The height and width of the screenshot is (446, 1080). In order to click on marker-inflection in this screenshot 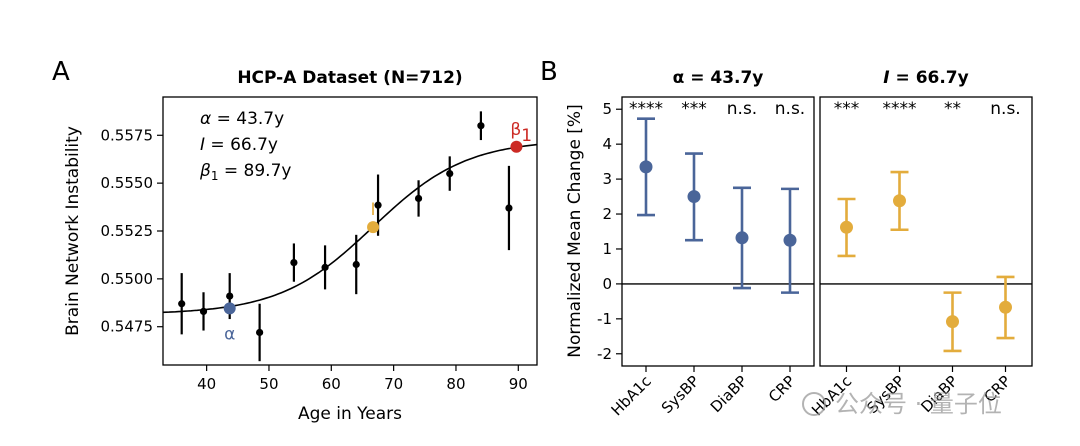, I will do `click(373, 227)`.